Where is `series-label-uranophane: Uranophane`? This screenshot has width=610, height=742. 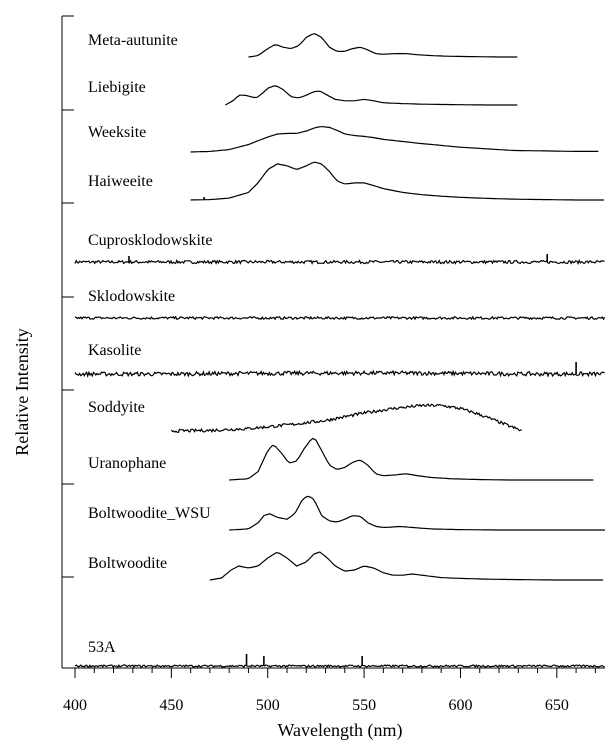 series-label-uranophane: Uranophane is located at coordinates (127, 463).